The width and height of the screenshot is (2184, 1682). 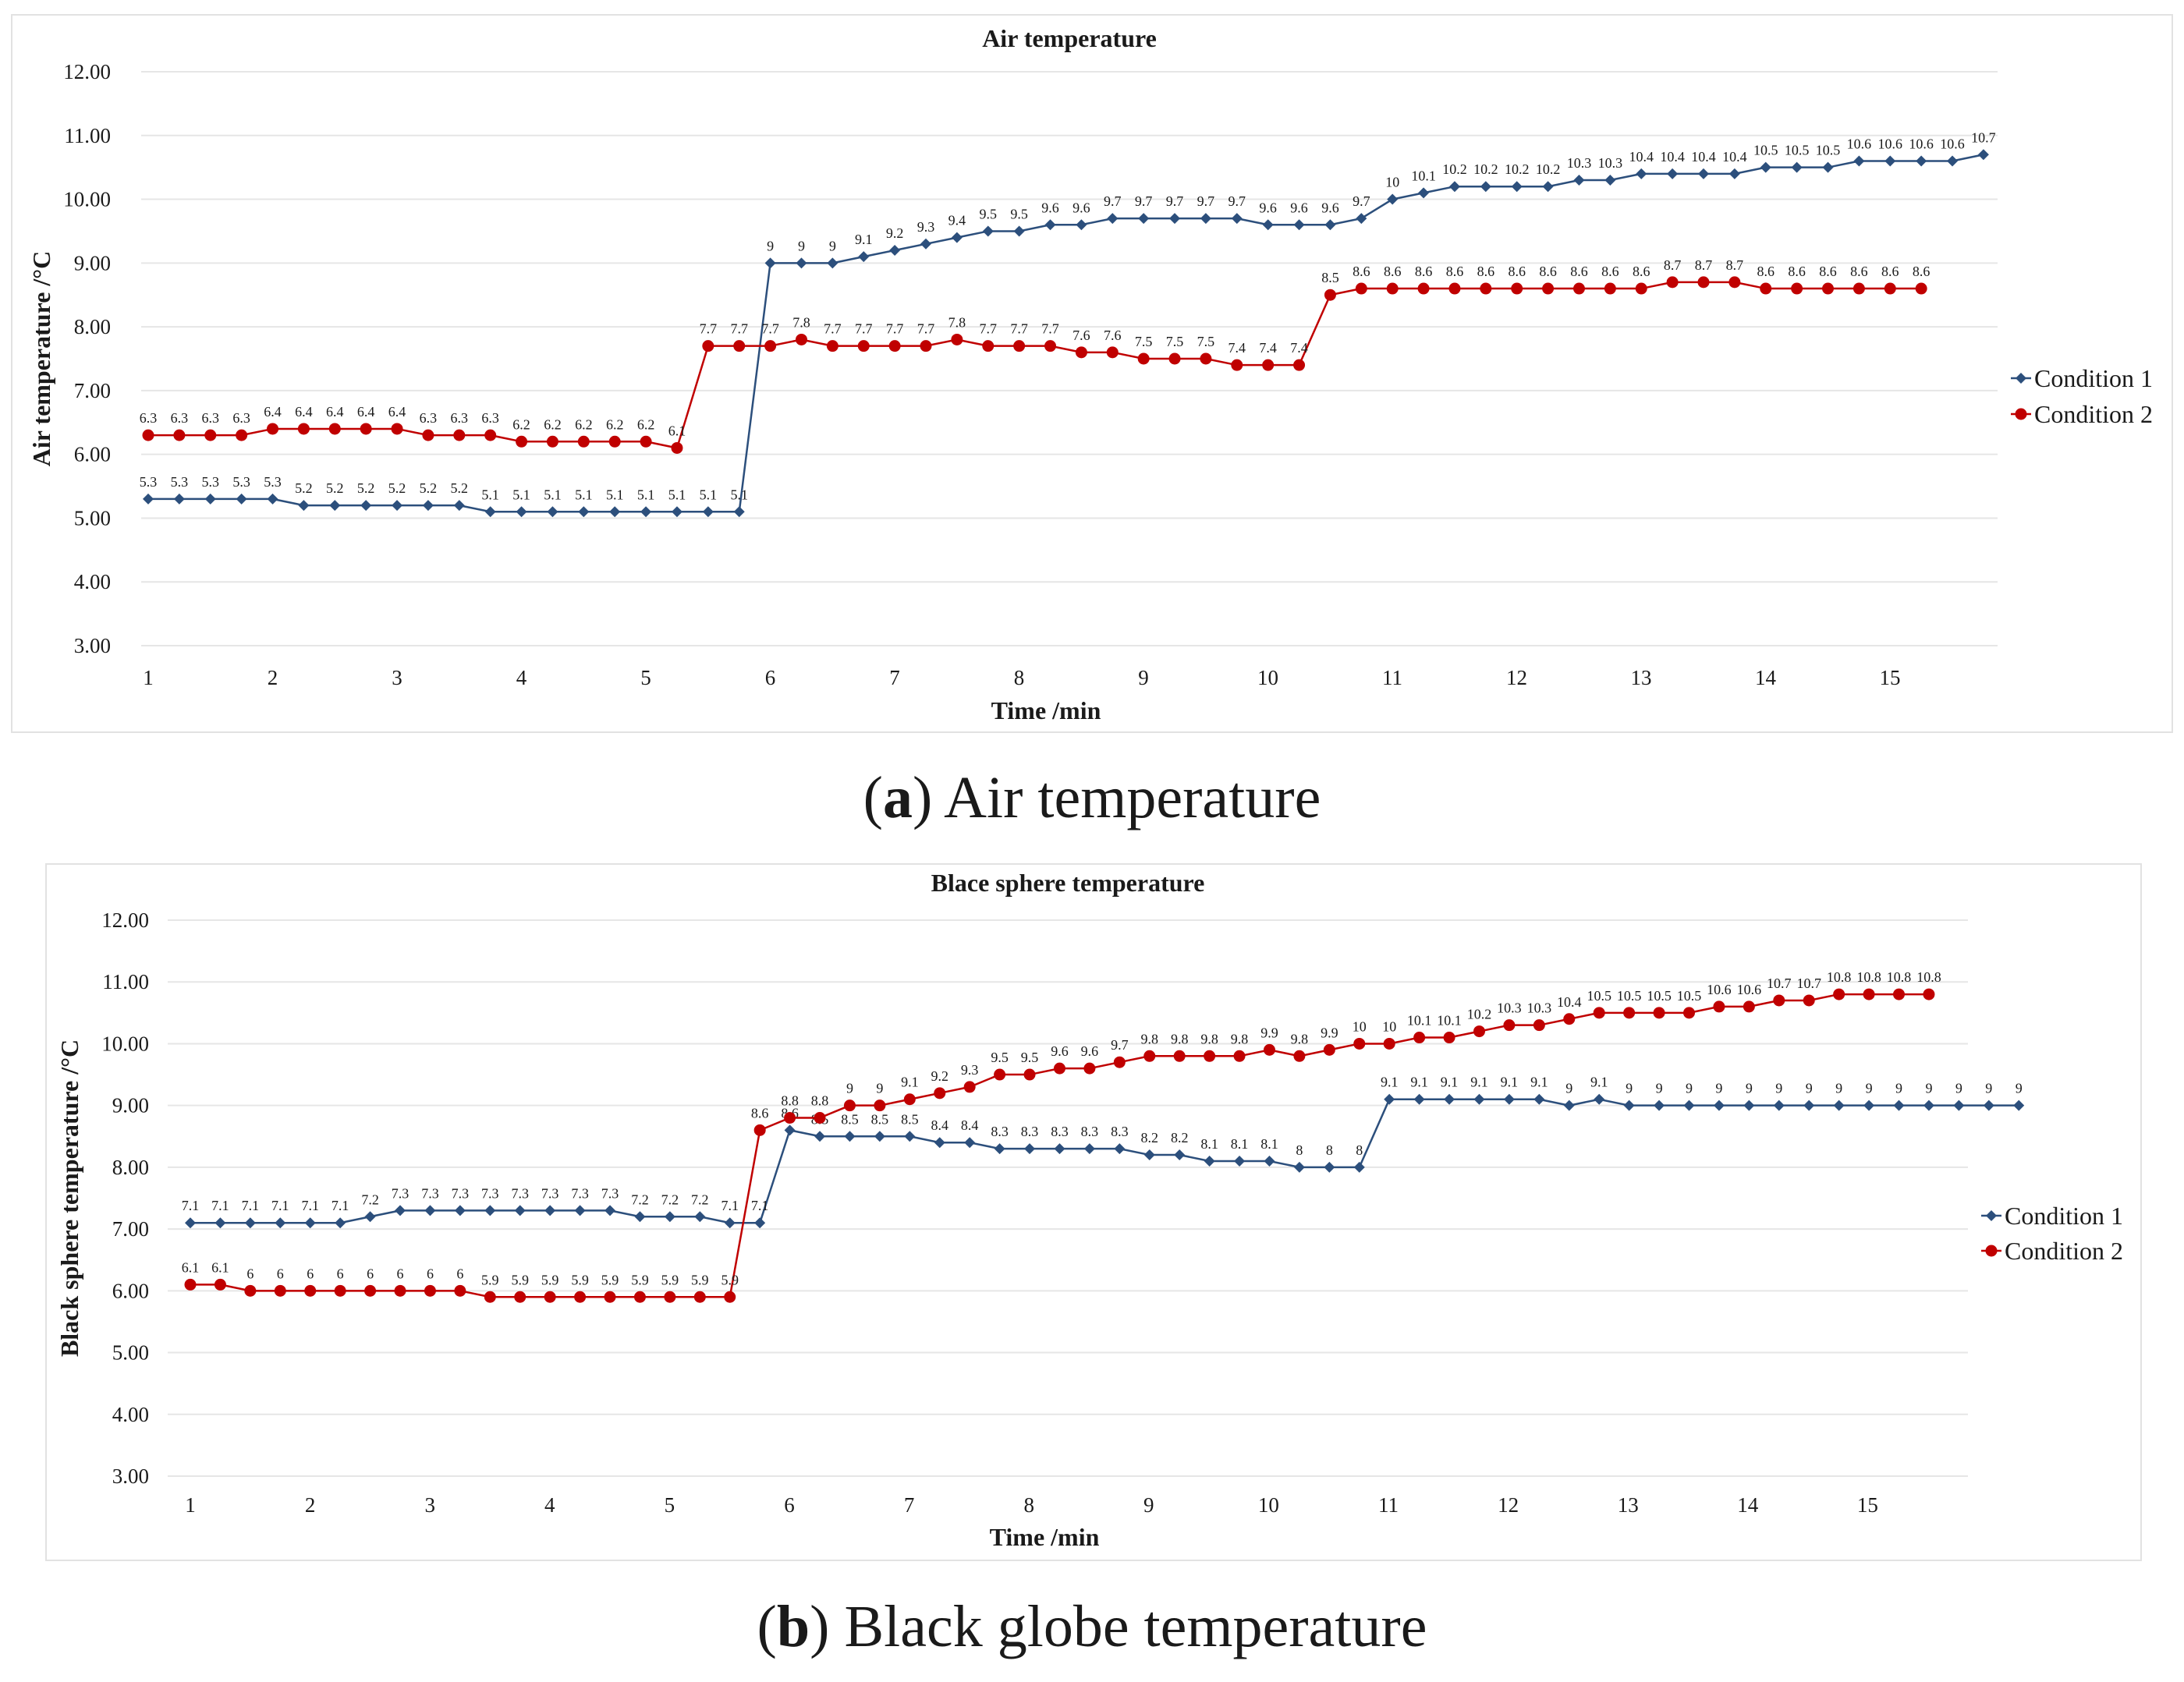 What do you see at coordinates (126, 982) in the screenshot?
I see `globe-y-tick-label: 11.00` at bounding box center [126, 982].